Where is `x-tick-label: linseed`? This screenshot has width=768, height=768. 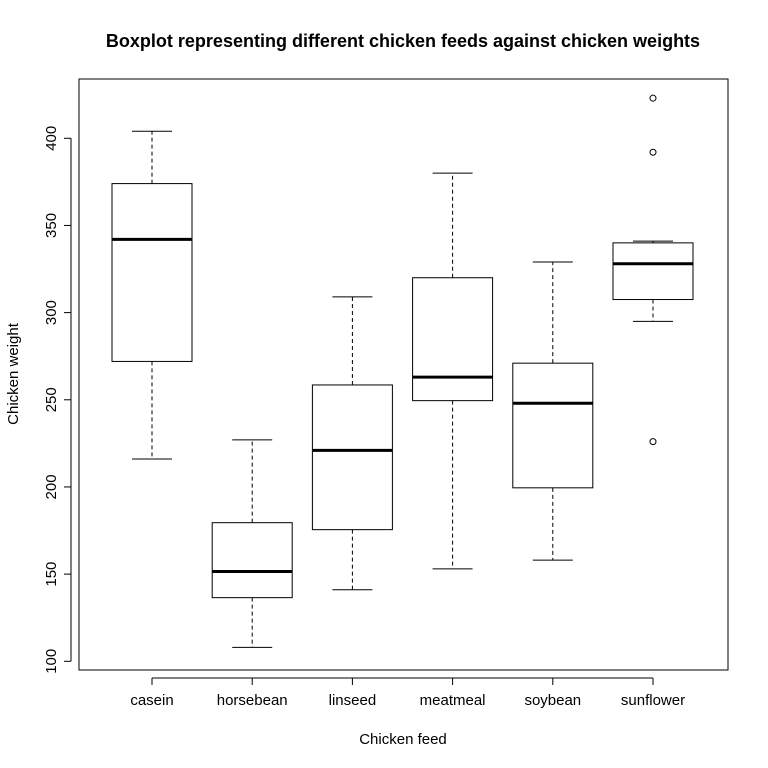 x-tick-label: linseed is located at coordinates (353, 700).